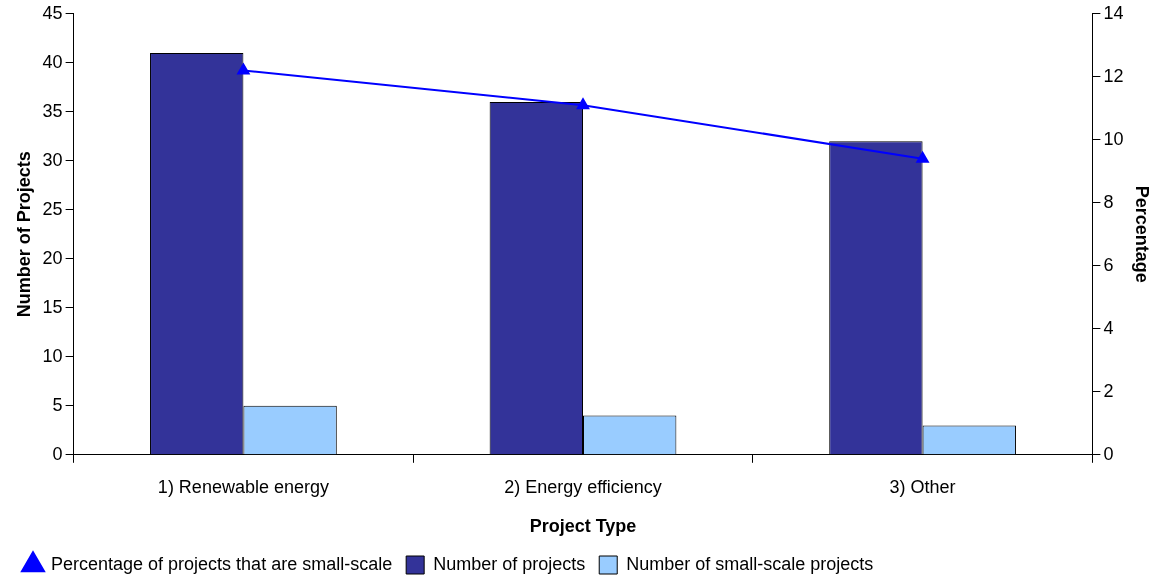 The image size is (1166, 584). I want to click on x-axis-title: Project Type, so click(583, 526).